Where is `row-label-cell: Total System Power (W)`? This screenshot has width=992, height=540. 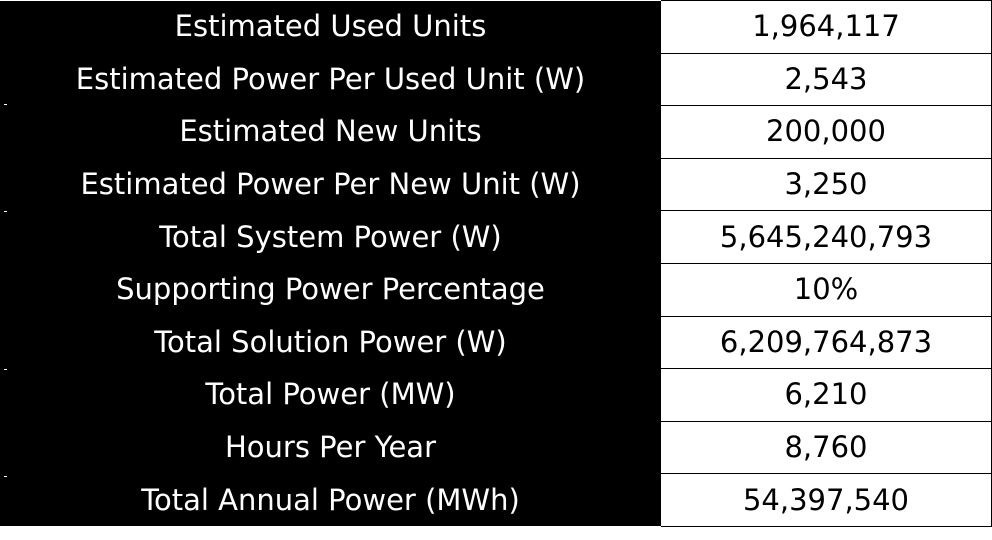
row-label-cell: Total System Power (W) is located at coordinates (330, 237).